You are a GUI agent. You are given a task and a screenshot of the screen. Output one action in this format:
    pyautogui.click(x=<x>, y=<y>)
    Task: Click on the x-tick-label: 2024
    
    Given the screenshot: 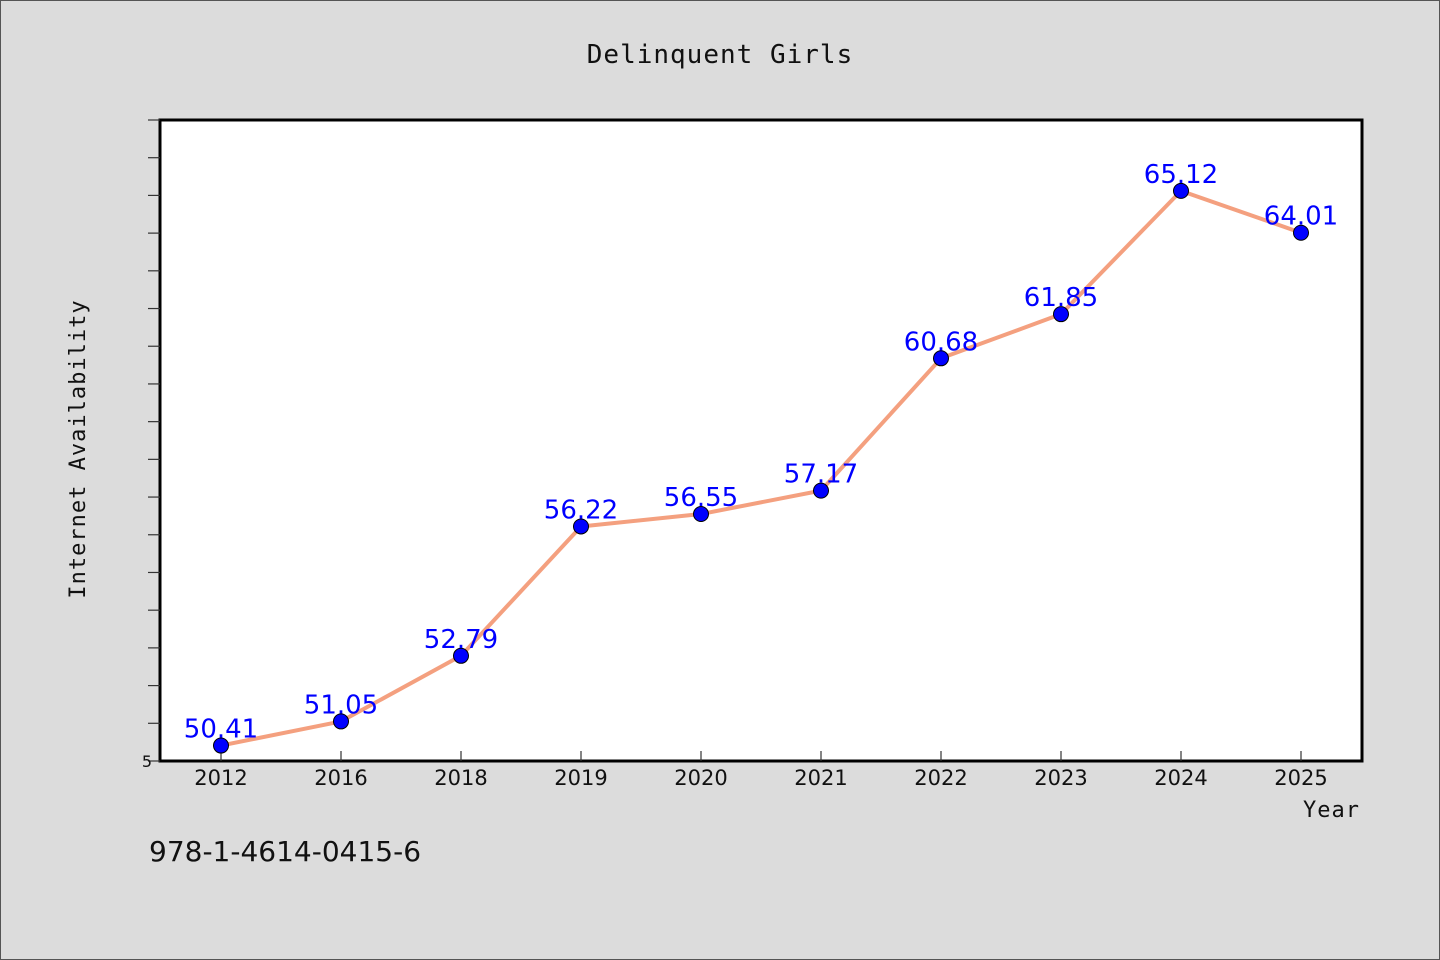 What is the action you would take?
    pyautogui.click(x=1180, y=778)
    